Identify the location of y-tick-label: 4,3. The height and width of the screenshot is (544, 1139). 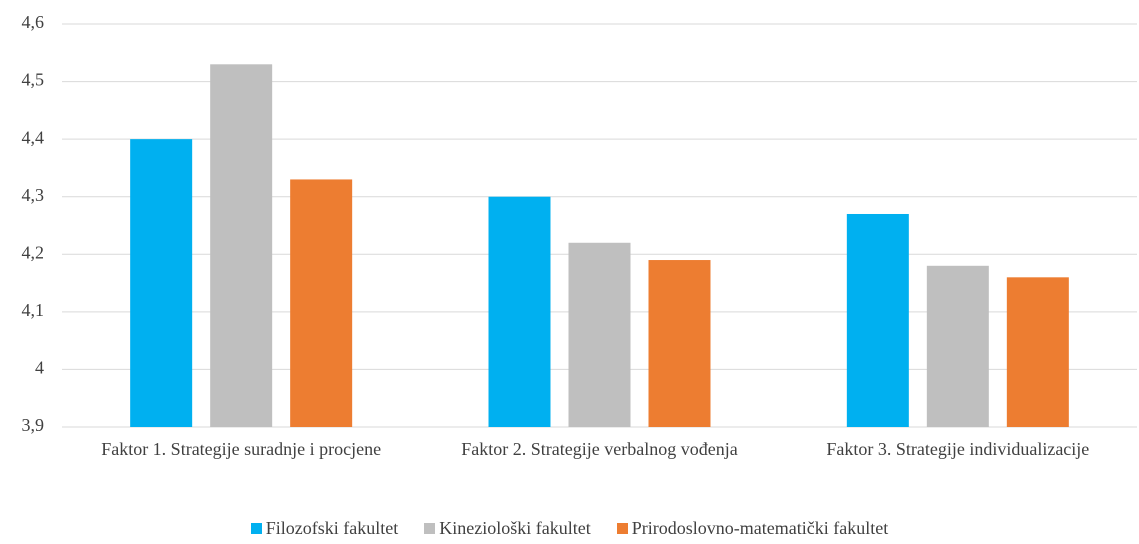
(33, 195).